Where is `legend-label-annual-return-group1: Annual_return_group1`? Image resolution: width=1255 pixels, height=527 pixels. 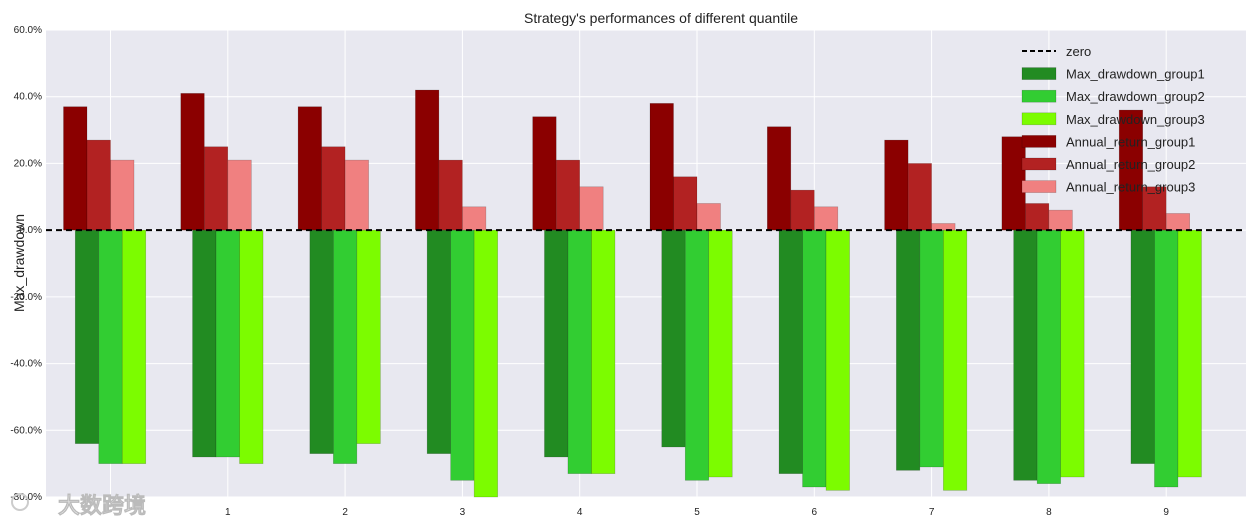 legend-label-annual-return-group1: Annual_return_group1 is located at coordinates (1130, 141).